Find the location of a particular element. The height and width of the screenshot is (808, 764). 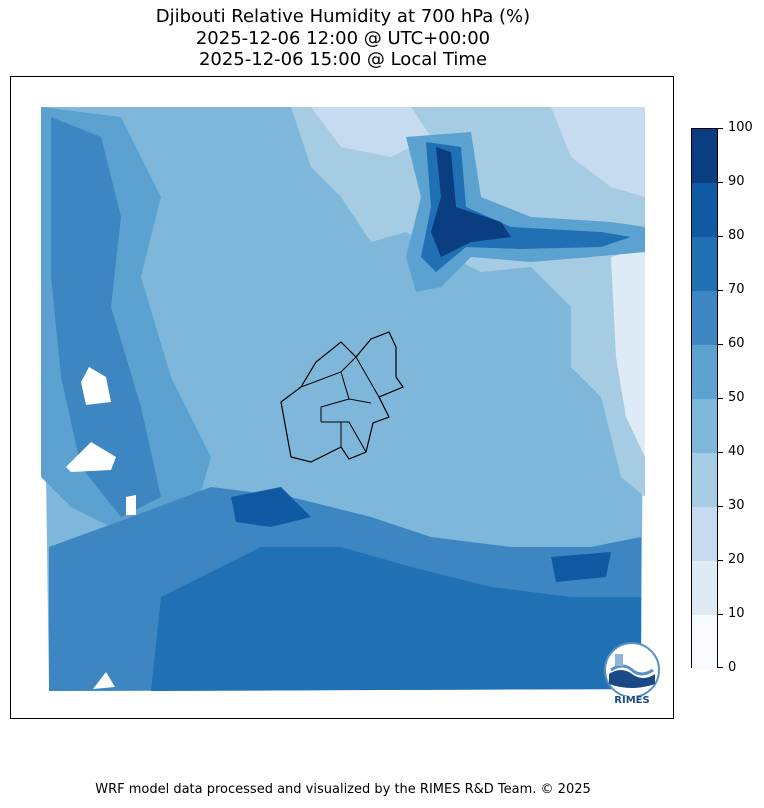

rimes-logo: RIMES is located at coordinates (632, 673).